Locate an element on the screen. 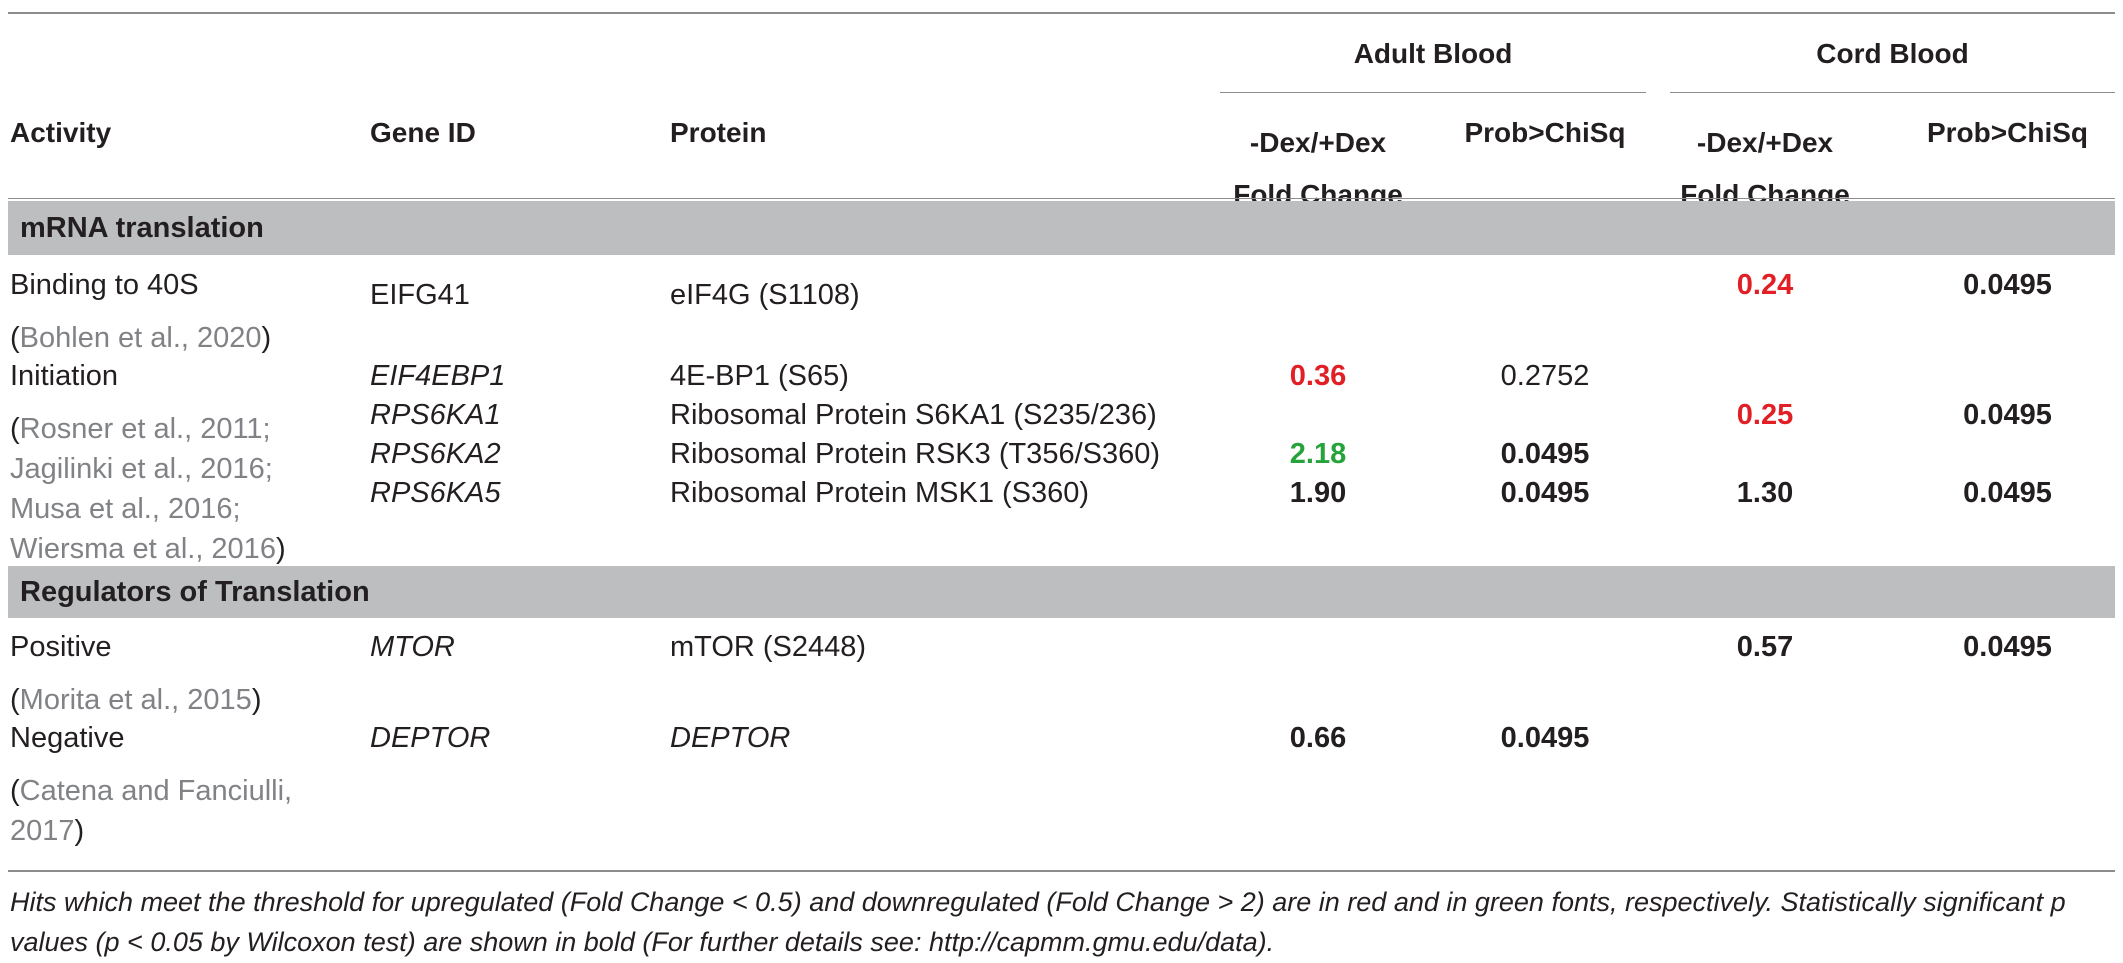 This screenshot has height=963, width=2123. section-title: mRNA translation is located at coordinates (142, 228).